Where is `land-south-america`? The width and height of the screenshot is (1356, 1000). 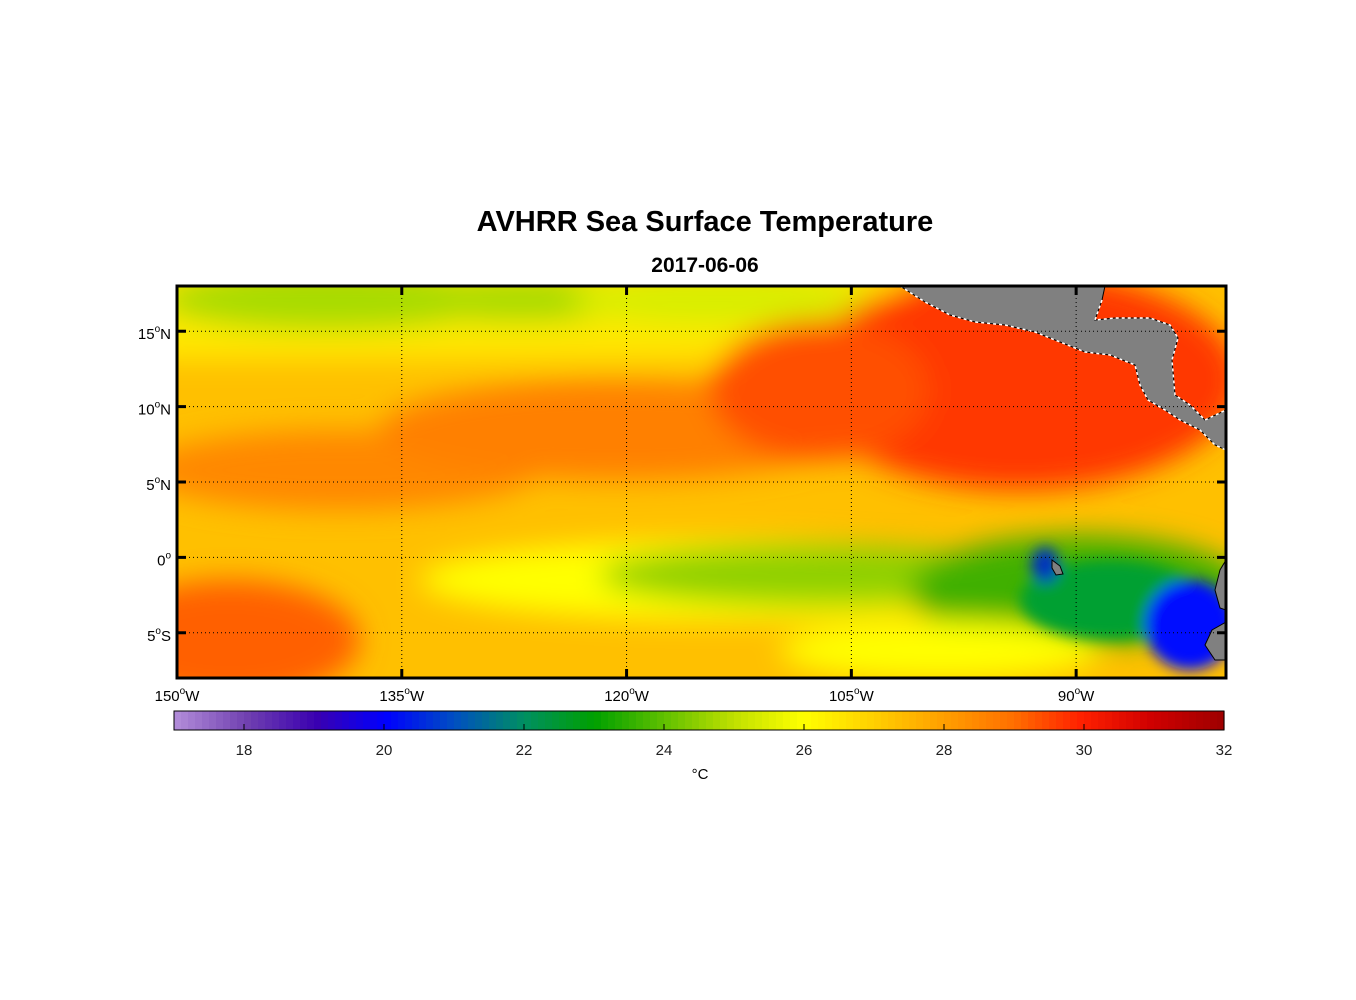
land-south-america is located at coordinates (1215, 610).